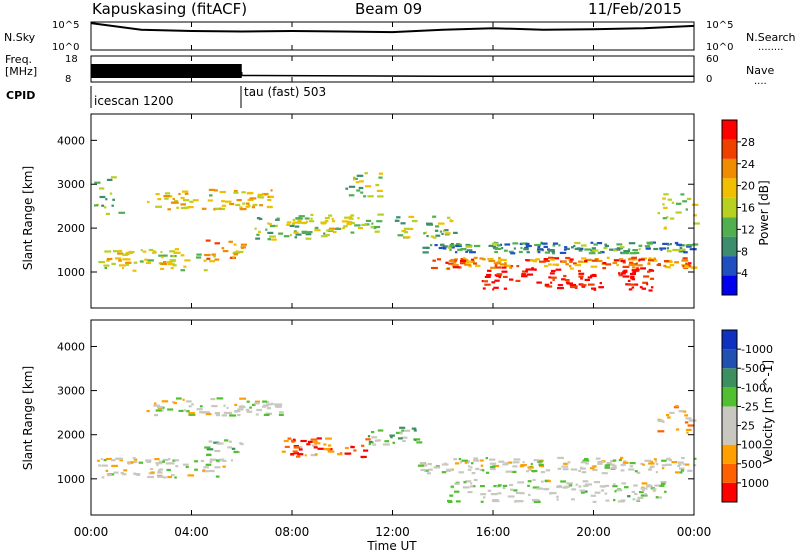 The height and width of the screenshot is (554, 800). I want to click on colorbar-tick-label: -1000, so click(757, 349).